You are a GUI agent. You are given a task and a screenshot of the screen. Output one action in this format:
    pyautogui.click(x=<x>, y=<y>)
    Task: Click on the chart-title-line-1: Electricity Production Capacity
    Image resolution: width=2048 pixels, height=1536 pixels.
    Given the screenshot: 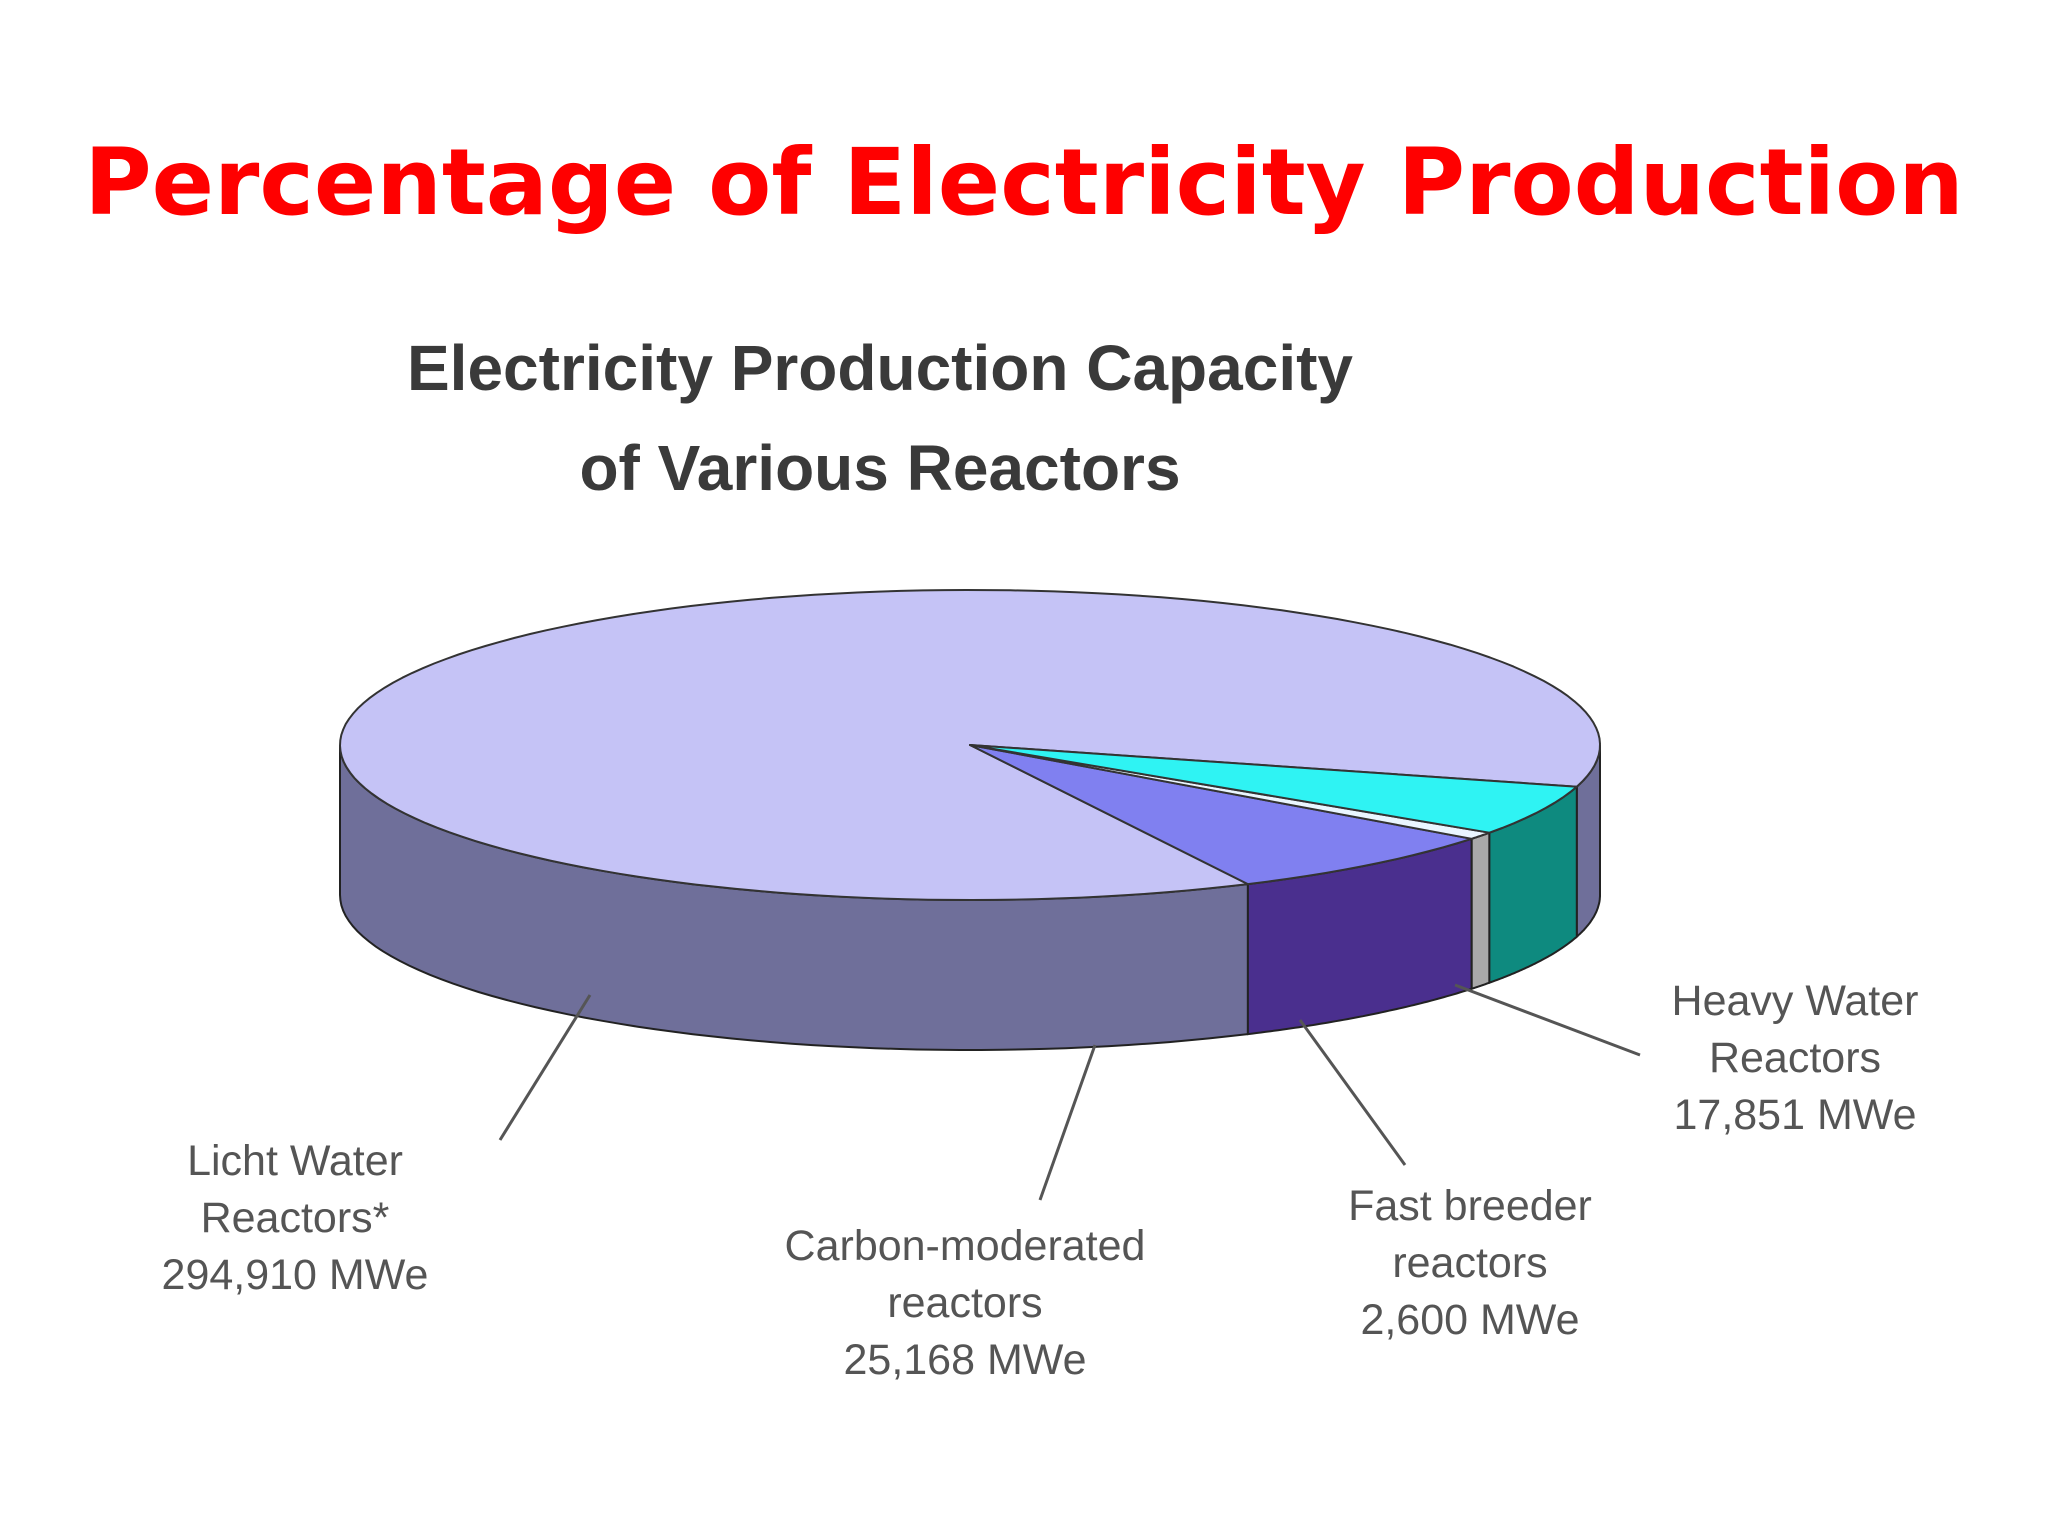 What is the action you would take?
    pyautogui.click(x=880, y=368)
    